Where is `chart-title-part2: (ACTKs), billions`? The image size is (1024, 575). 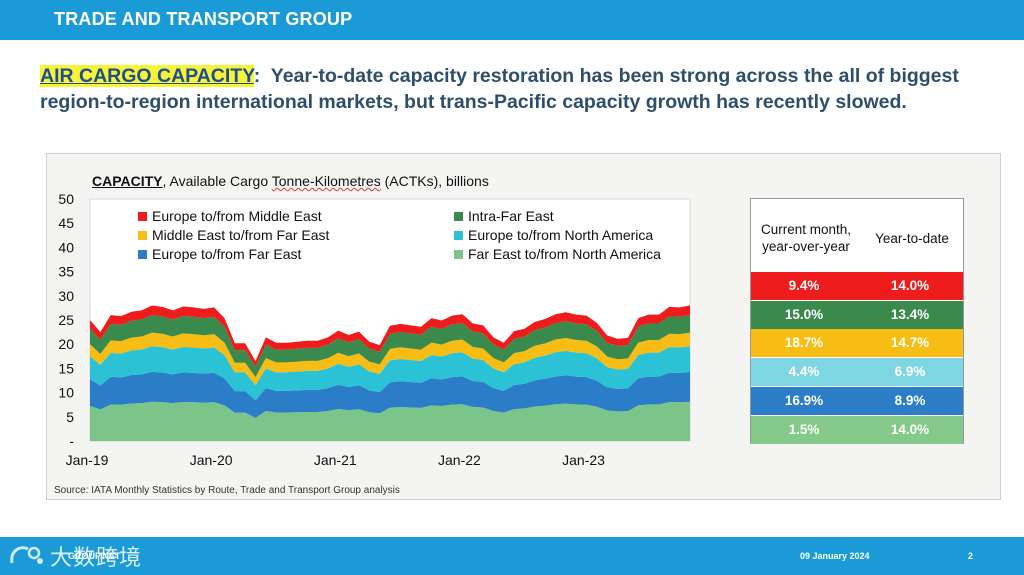
chart-title-part2: (ACTKs), billions is located at coordinates (434, 181).